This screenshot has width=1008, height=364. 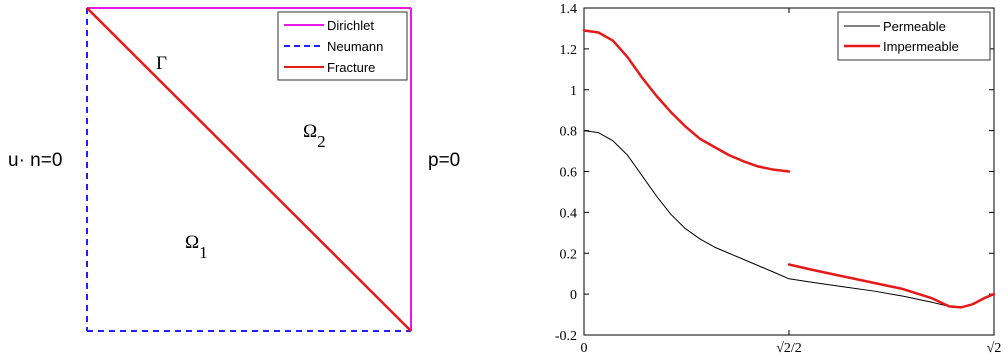 I want to click on legend-label-dirichlet: Dirichlet, so click(x=350, y=25).